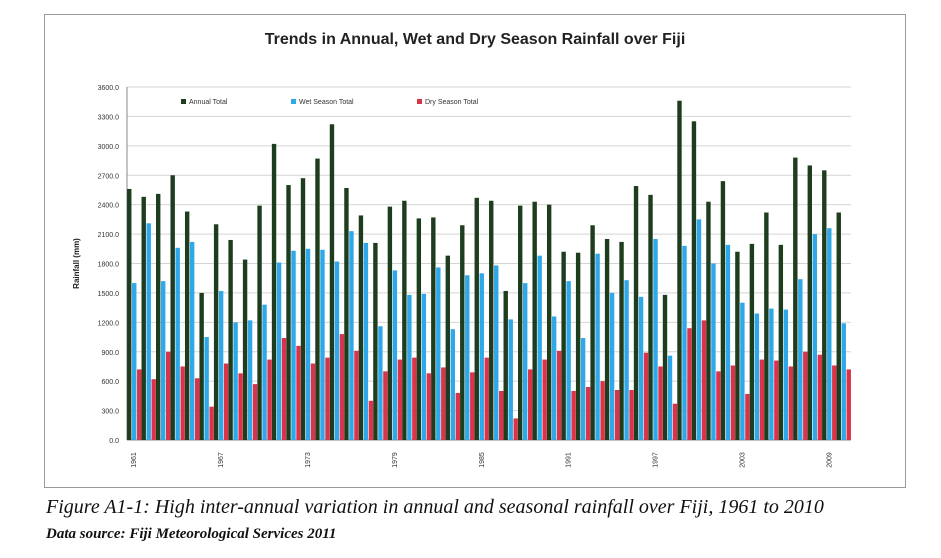  Describe the element at coordinates (221, 460) in the screenshot. I see `x-tick-label: 1967` at that location.